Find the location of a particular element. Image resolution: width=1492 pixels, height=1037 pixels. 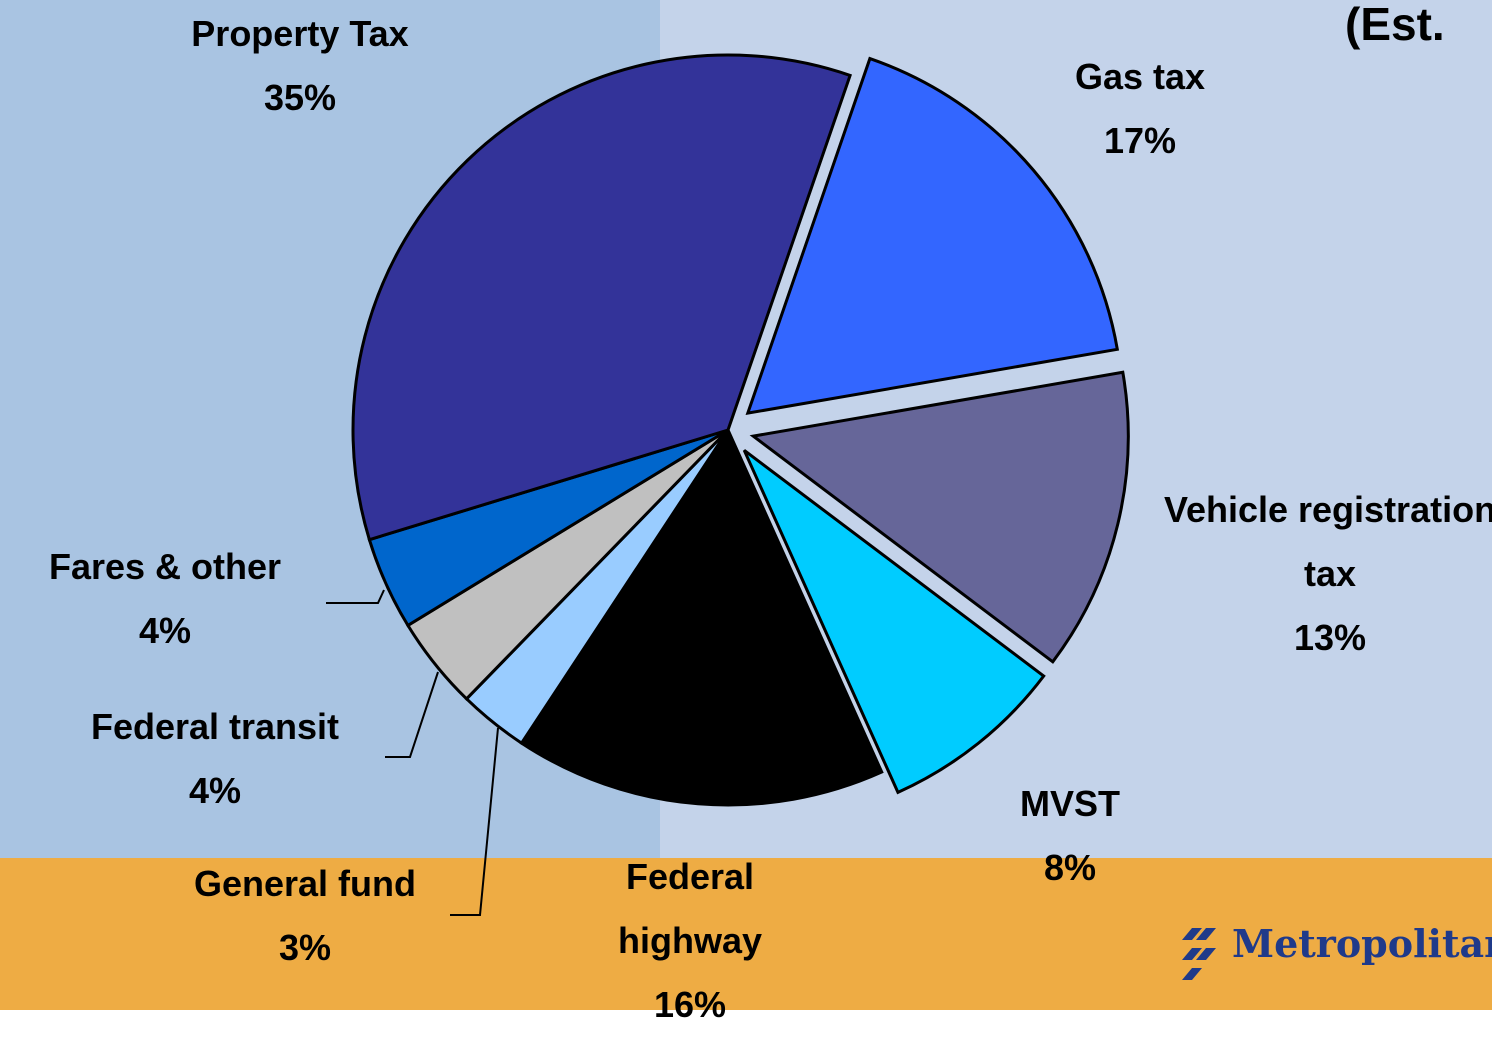

value-label: 8% is located at coordinates (1070, 867).